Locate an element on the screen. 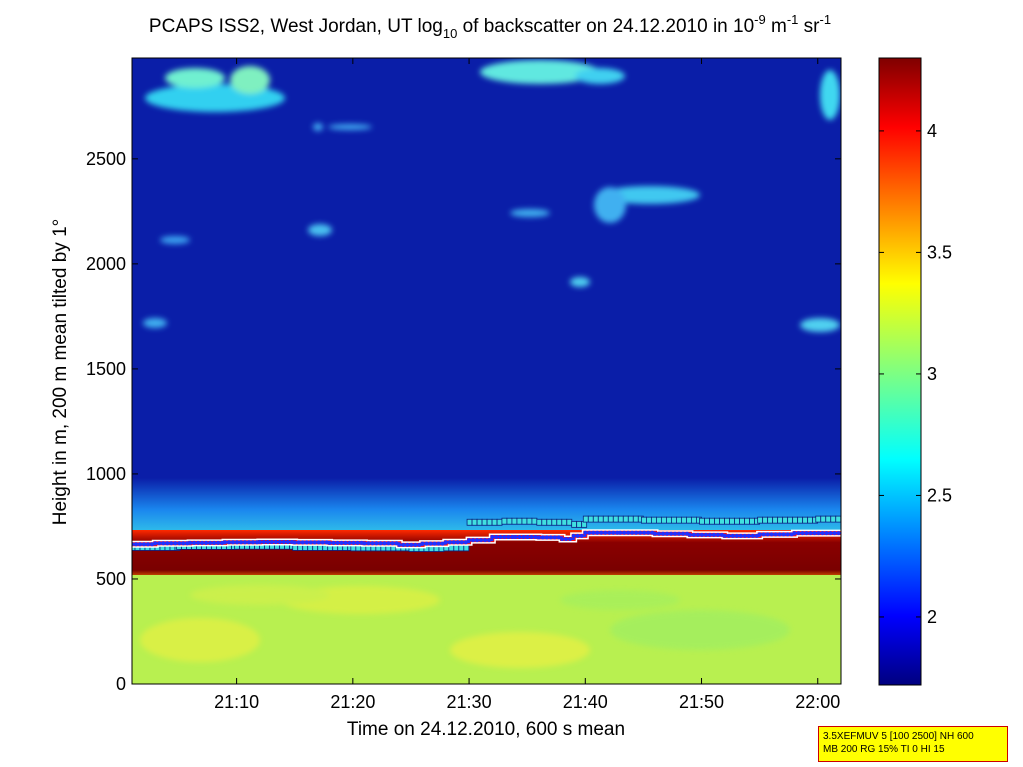 Image resolution: width=1023 pixels, height=767 pixels. colorbar-tick-label: 3 is located at coordinates (932, 374).